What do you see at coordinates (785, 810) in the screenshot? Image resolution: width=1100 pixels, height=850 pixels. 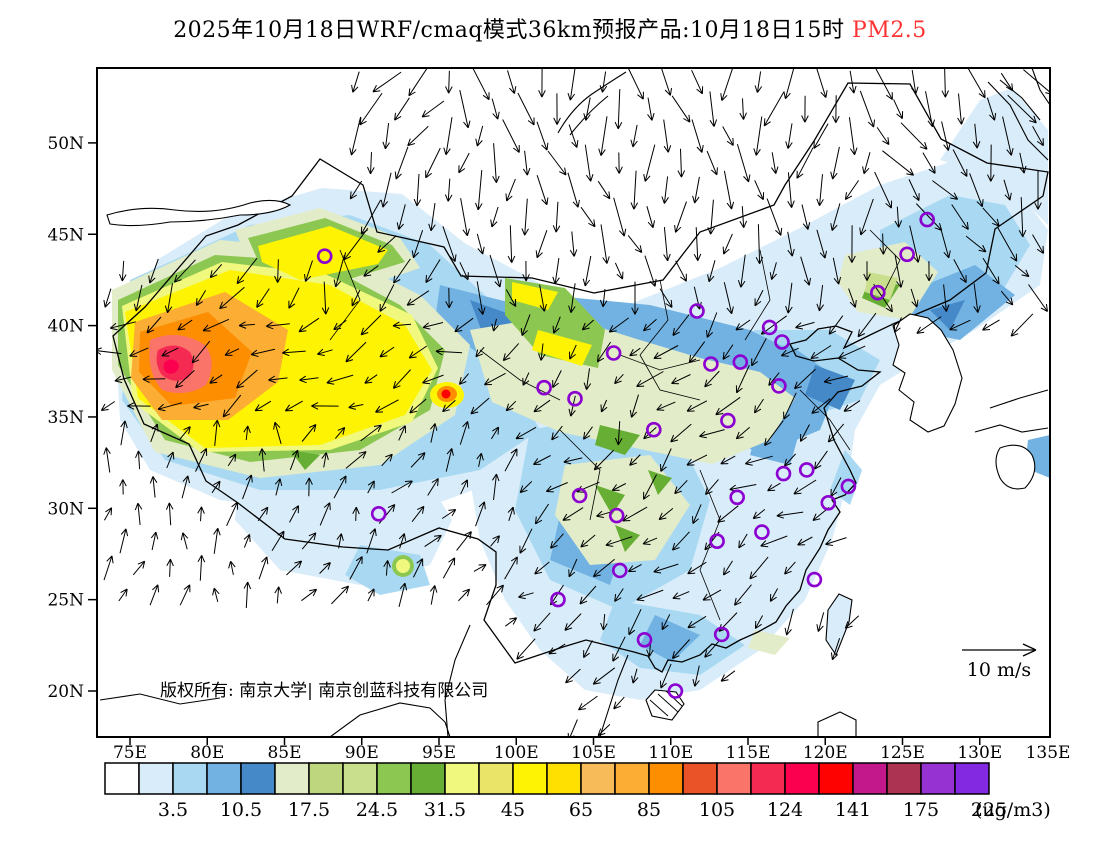 I see `colorbar-label: 124` at bounding box center [785, 810].